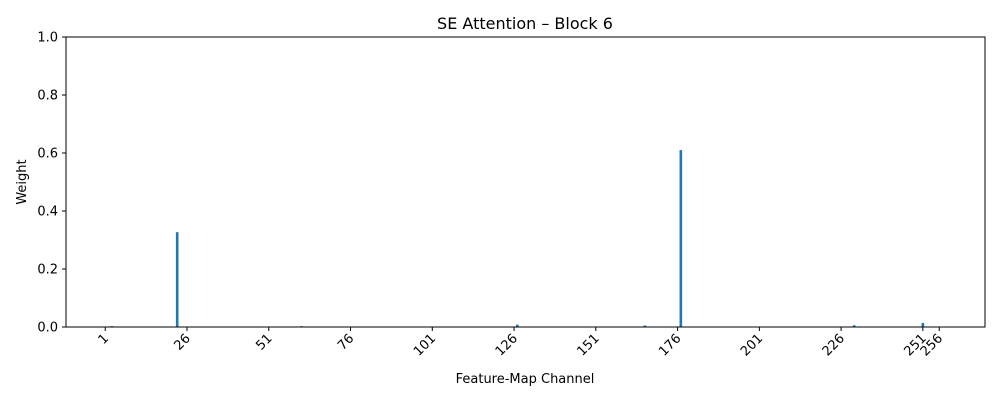 This screenshot has width=1000, height=400. I want to click on y-axis: 0.0 0.2 0.4 0.6 0.8 1.0, so click(51, 183).